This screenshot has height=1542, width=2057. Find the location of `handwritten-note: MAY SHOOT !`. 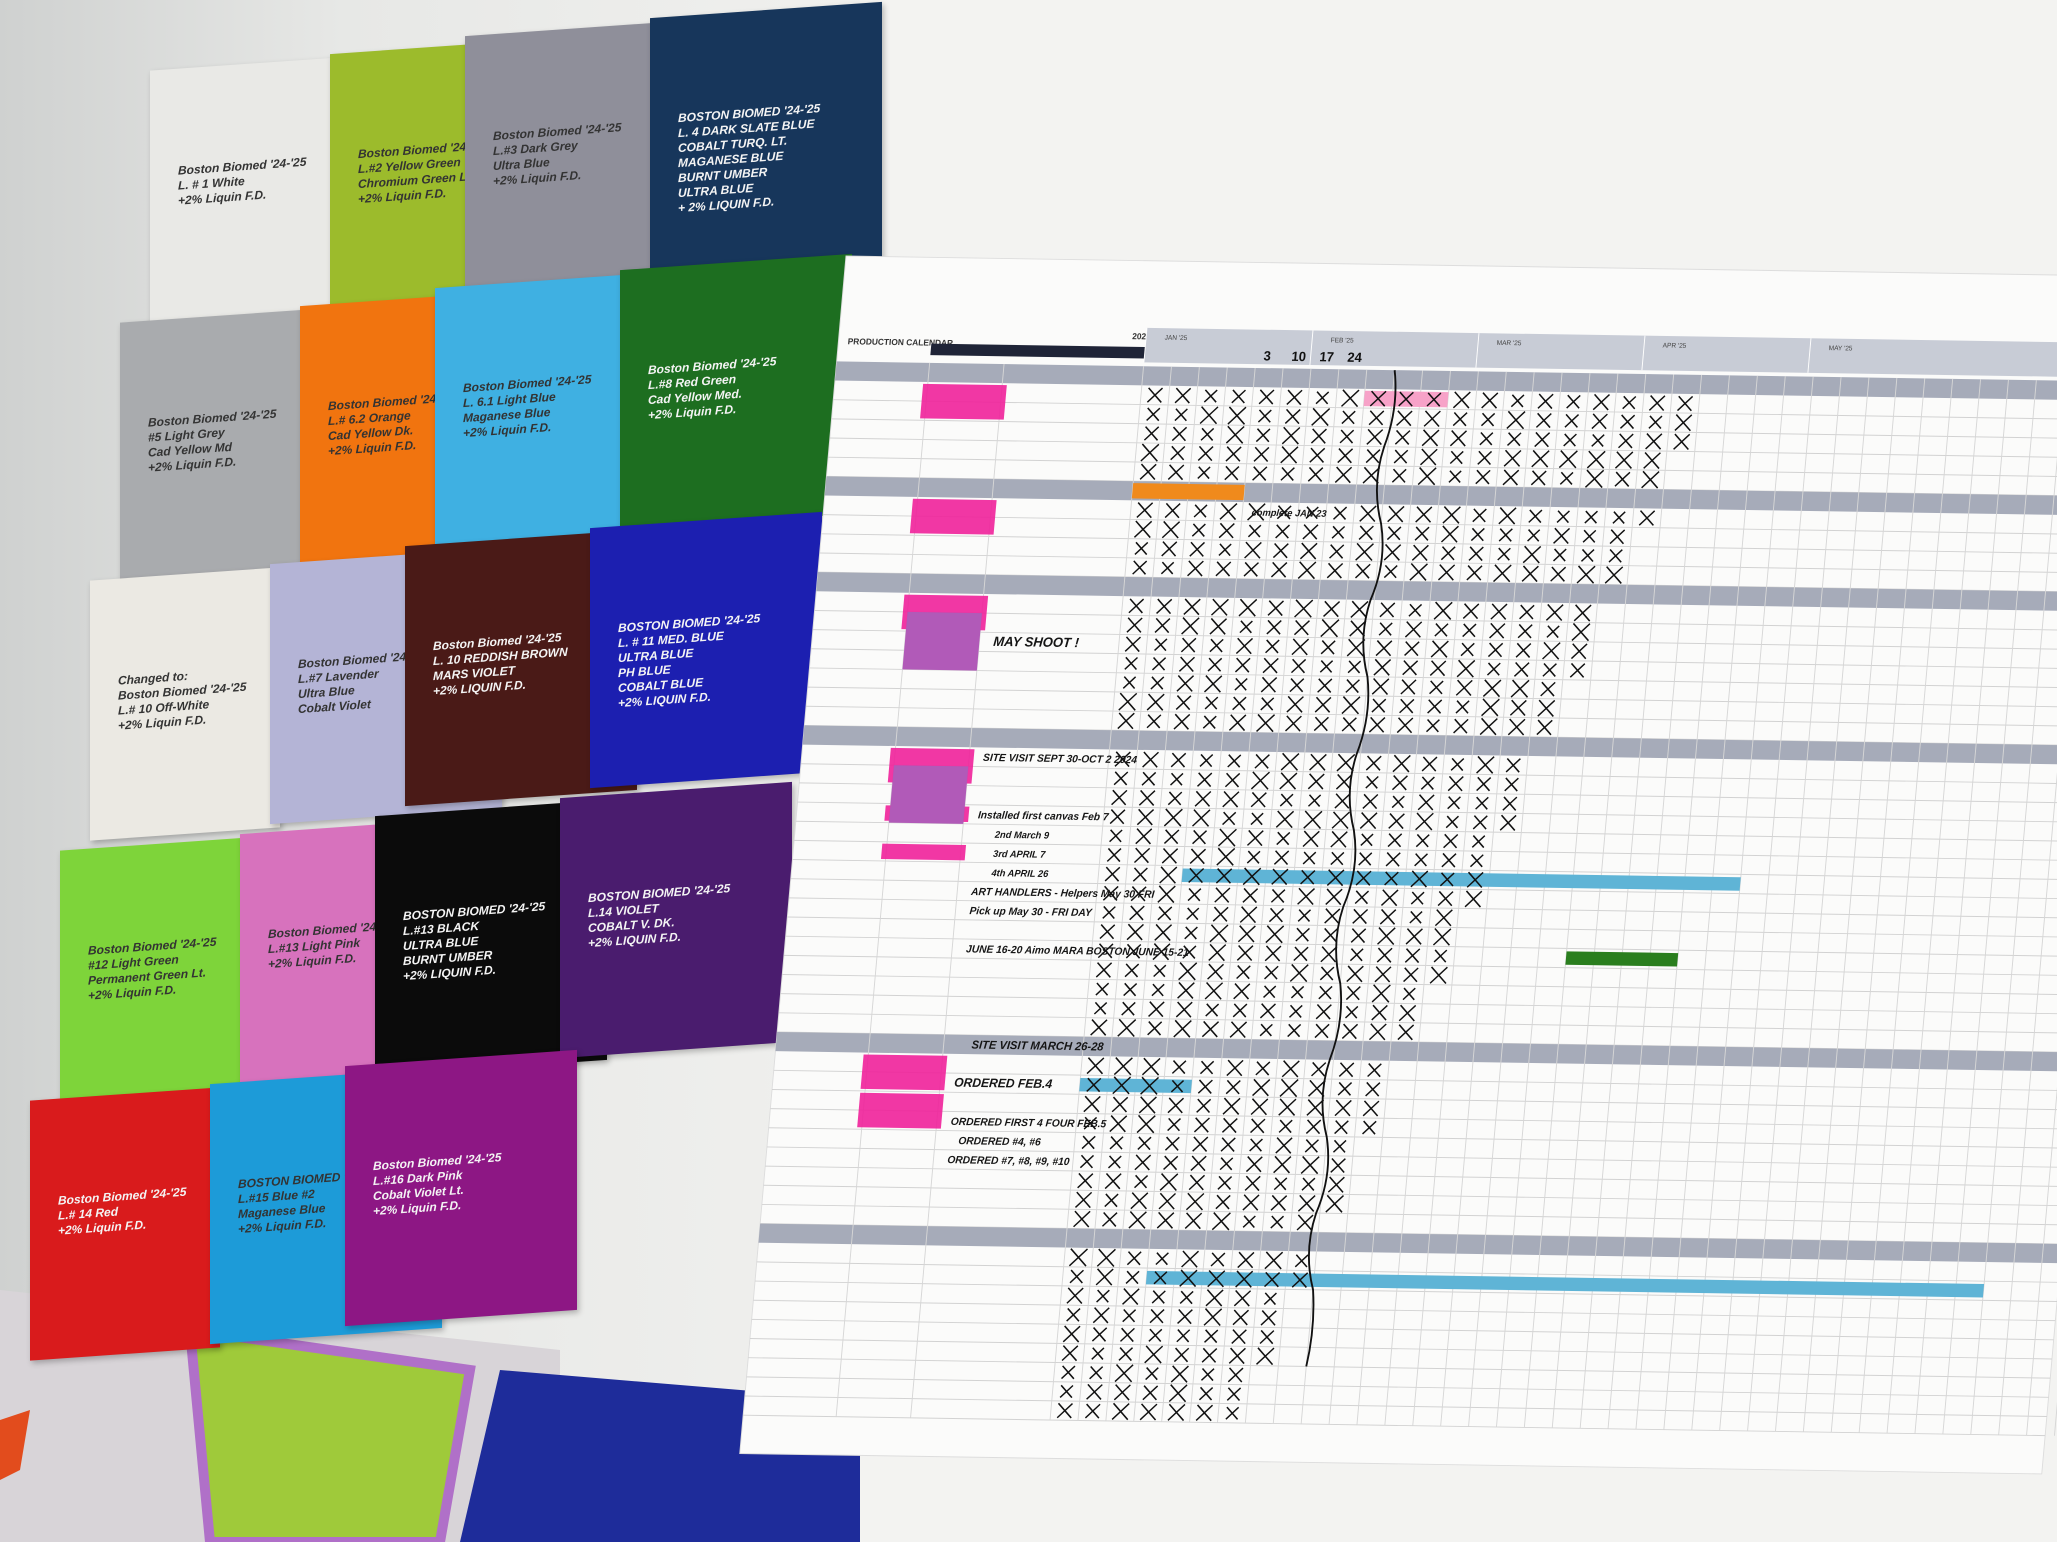

handwritten-note: MAY SHOOT ! is located at coordinates (1036, 642).